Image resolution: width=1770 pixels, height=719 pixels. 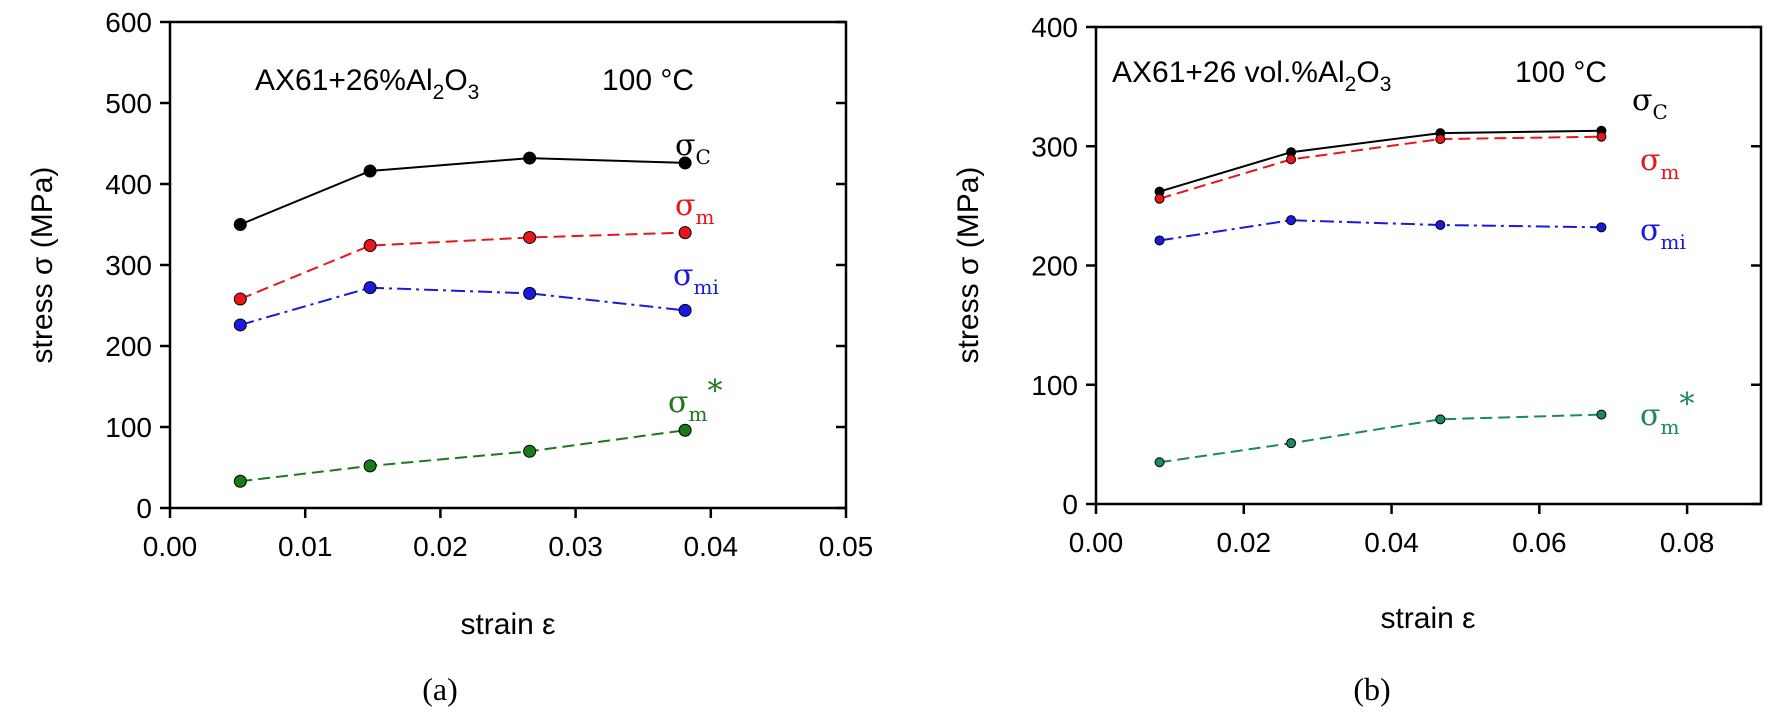 What do you see at coordinates (128, 22) in the screenshot?
I see `y-tick-label: 600` at bounding box center [128, 22].